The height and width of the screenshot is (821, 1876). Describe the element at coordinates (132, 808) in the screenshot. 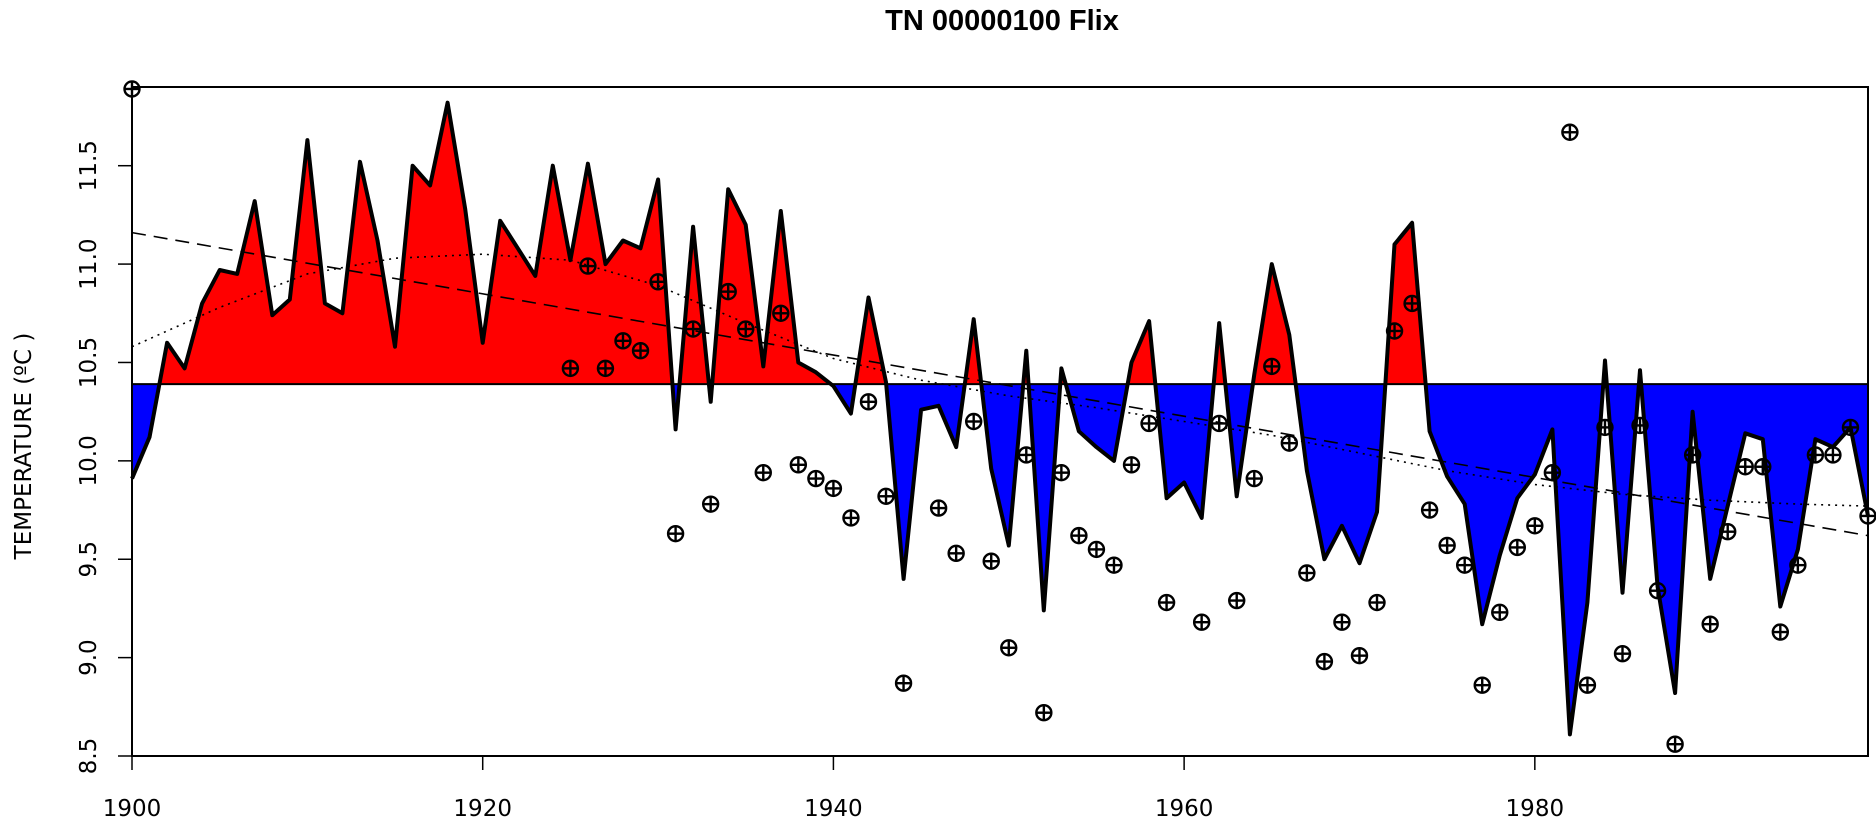

I see `x-tick-label: 1900` at that location.